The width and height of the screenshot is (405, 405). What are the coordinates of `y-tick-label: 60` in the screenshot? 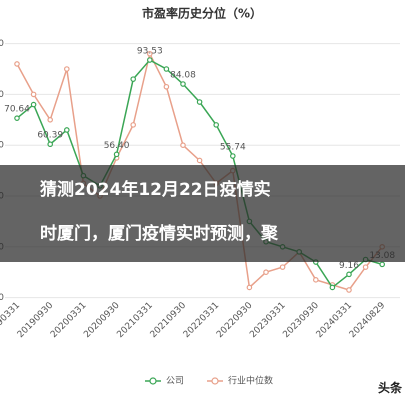 It's located at (2, 146).